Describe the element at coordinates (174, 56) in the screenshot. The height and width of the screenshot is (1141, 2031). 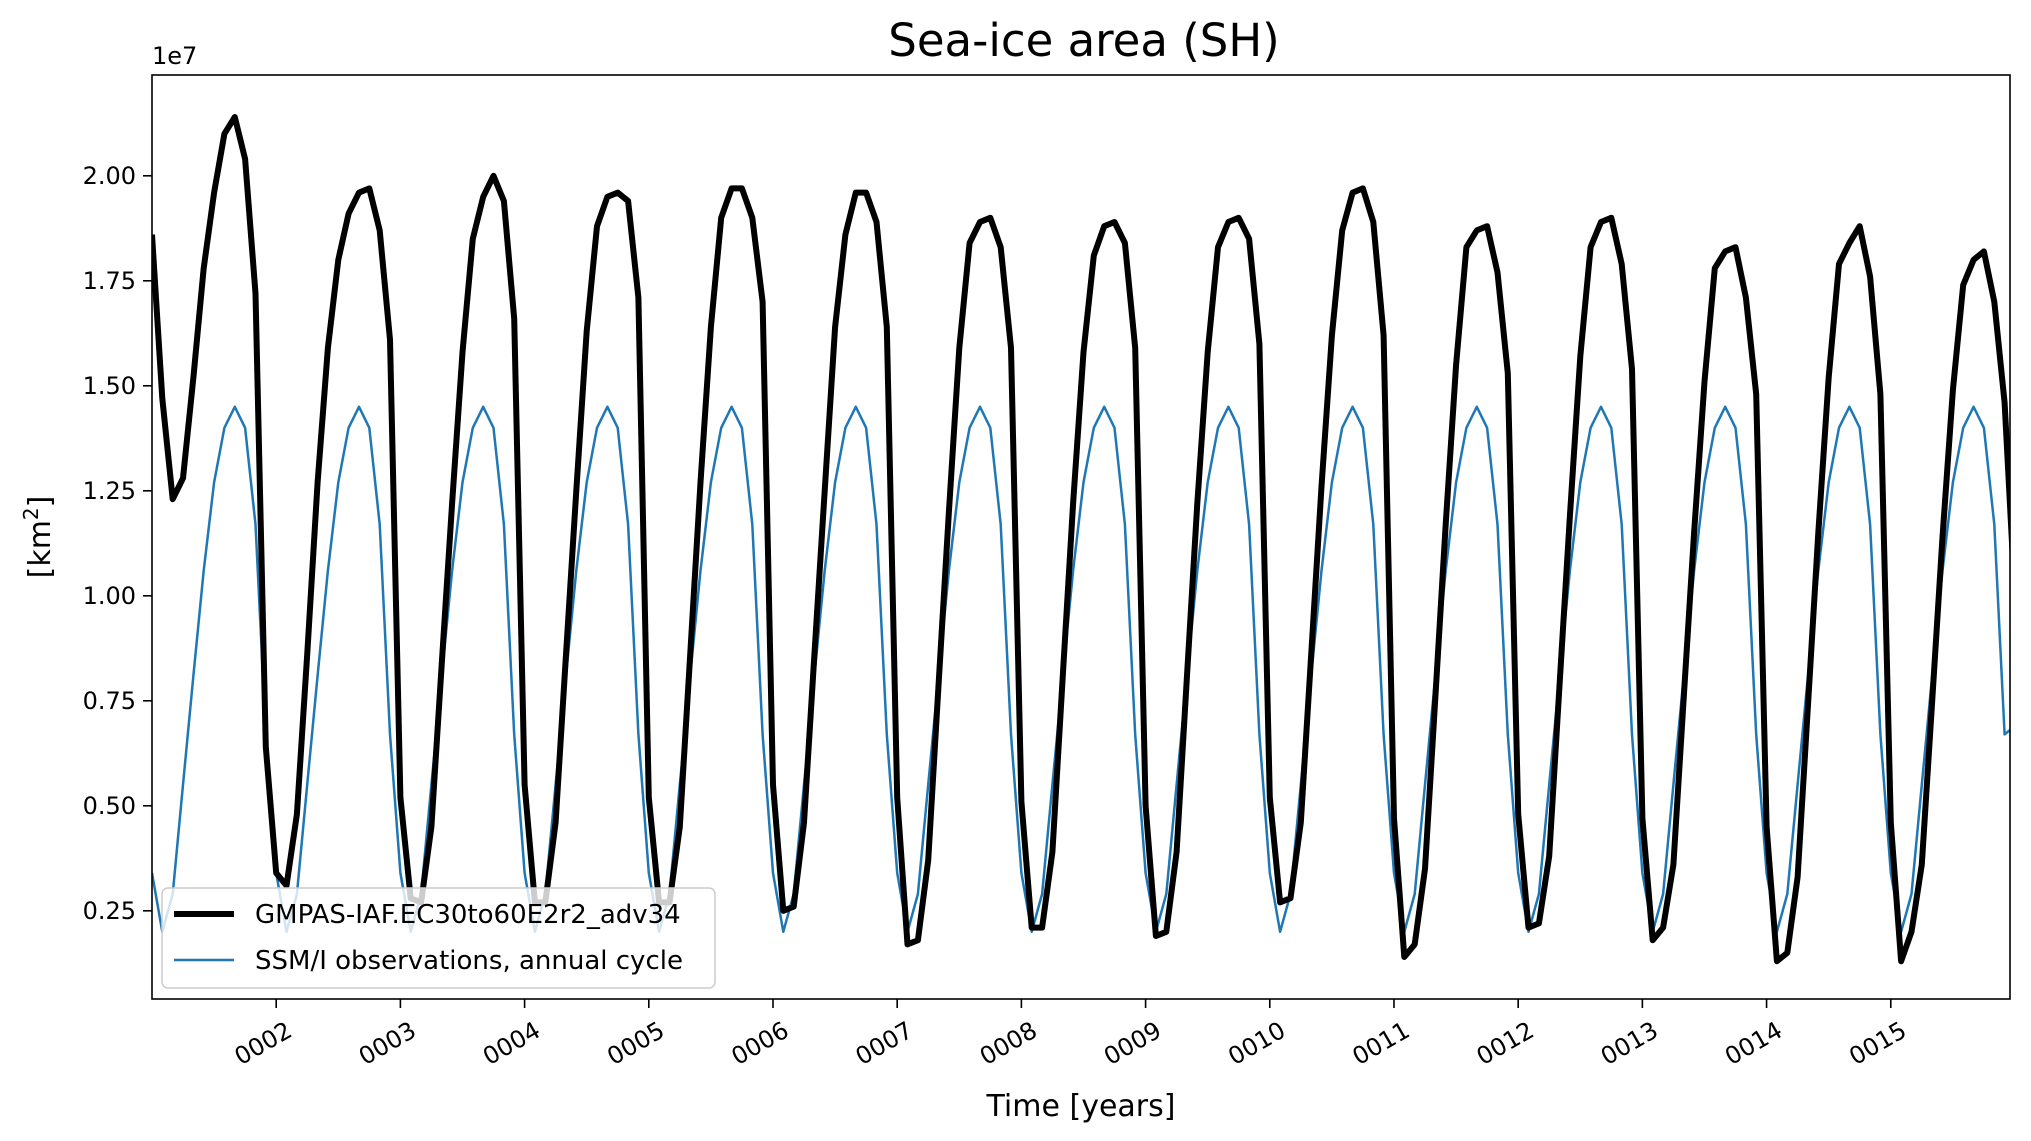
I see `y-offset-text: 1e7` at that location.